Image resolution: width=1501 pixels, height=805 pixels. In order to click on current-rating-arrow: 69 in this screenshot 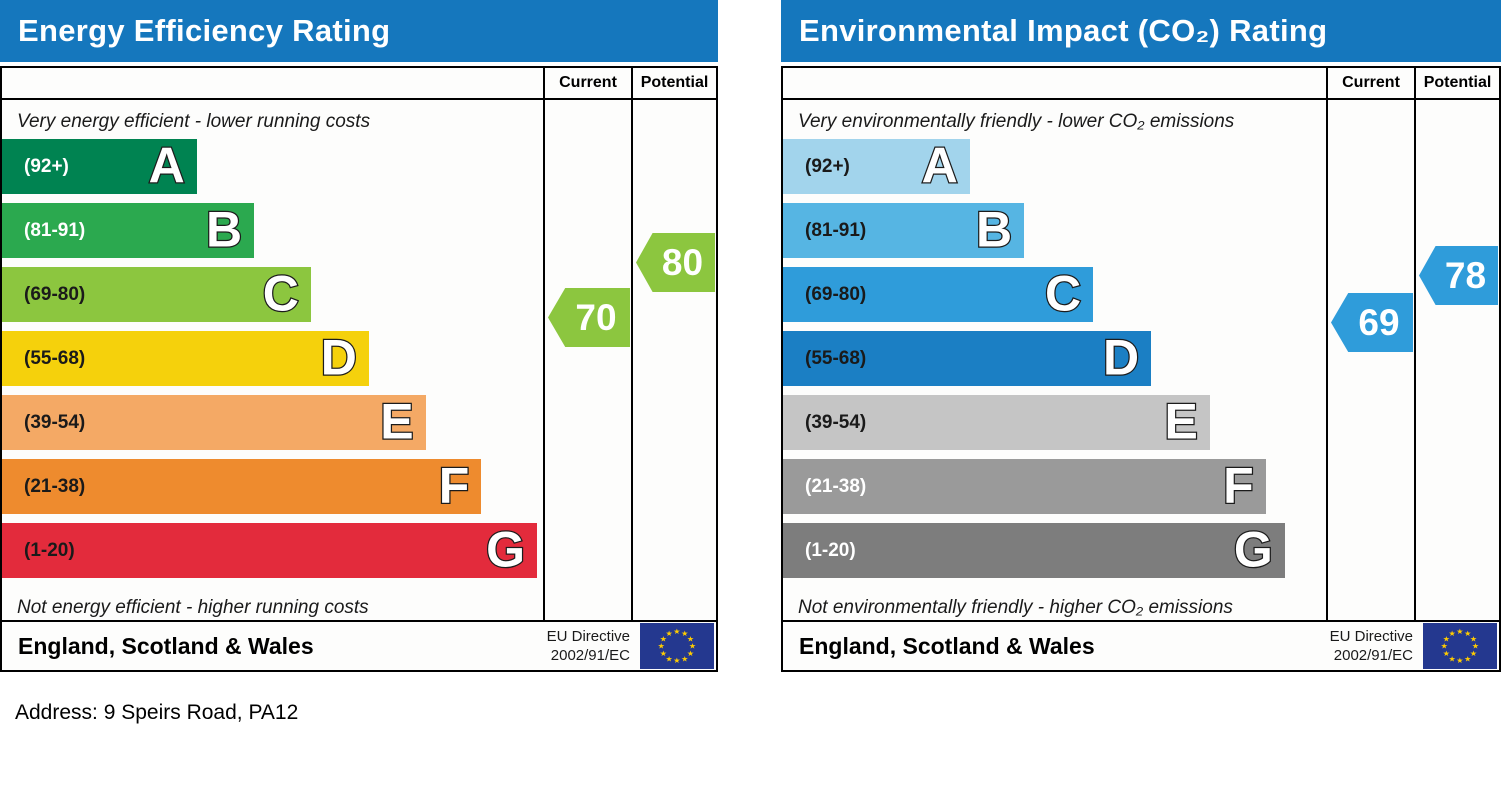, I will do `click(1372, 322)`.